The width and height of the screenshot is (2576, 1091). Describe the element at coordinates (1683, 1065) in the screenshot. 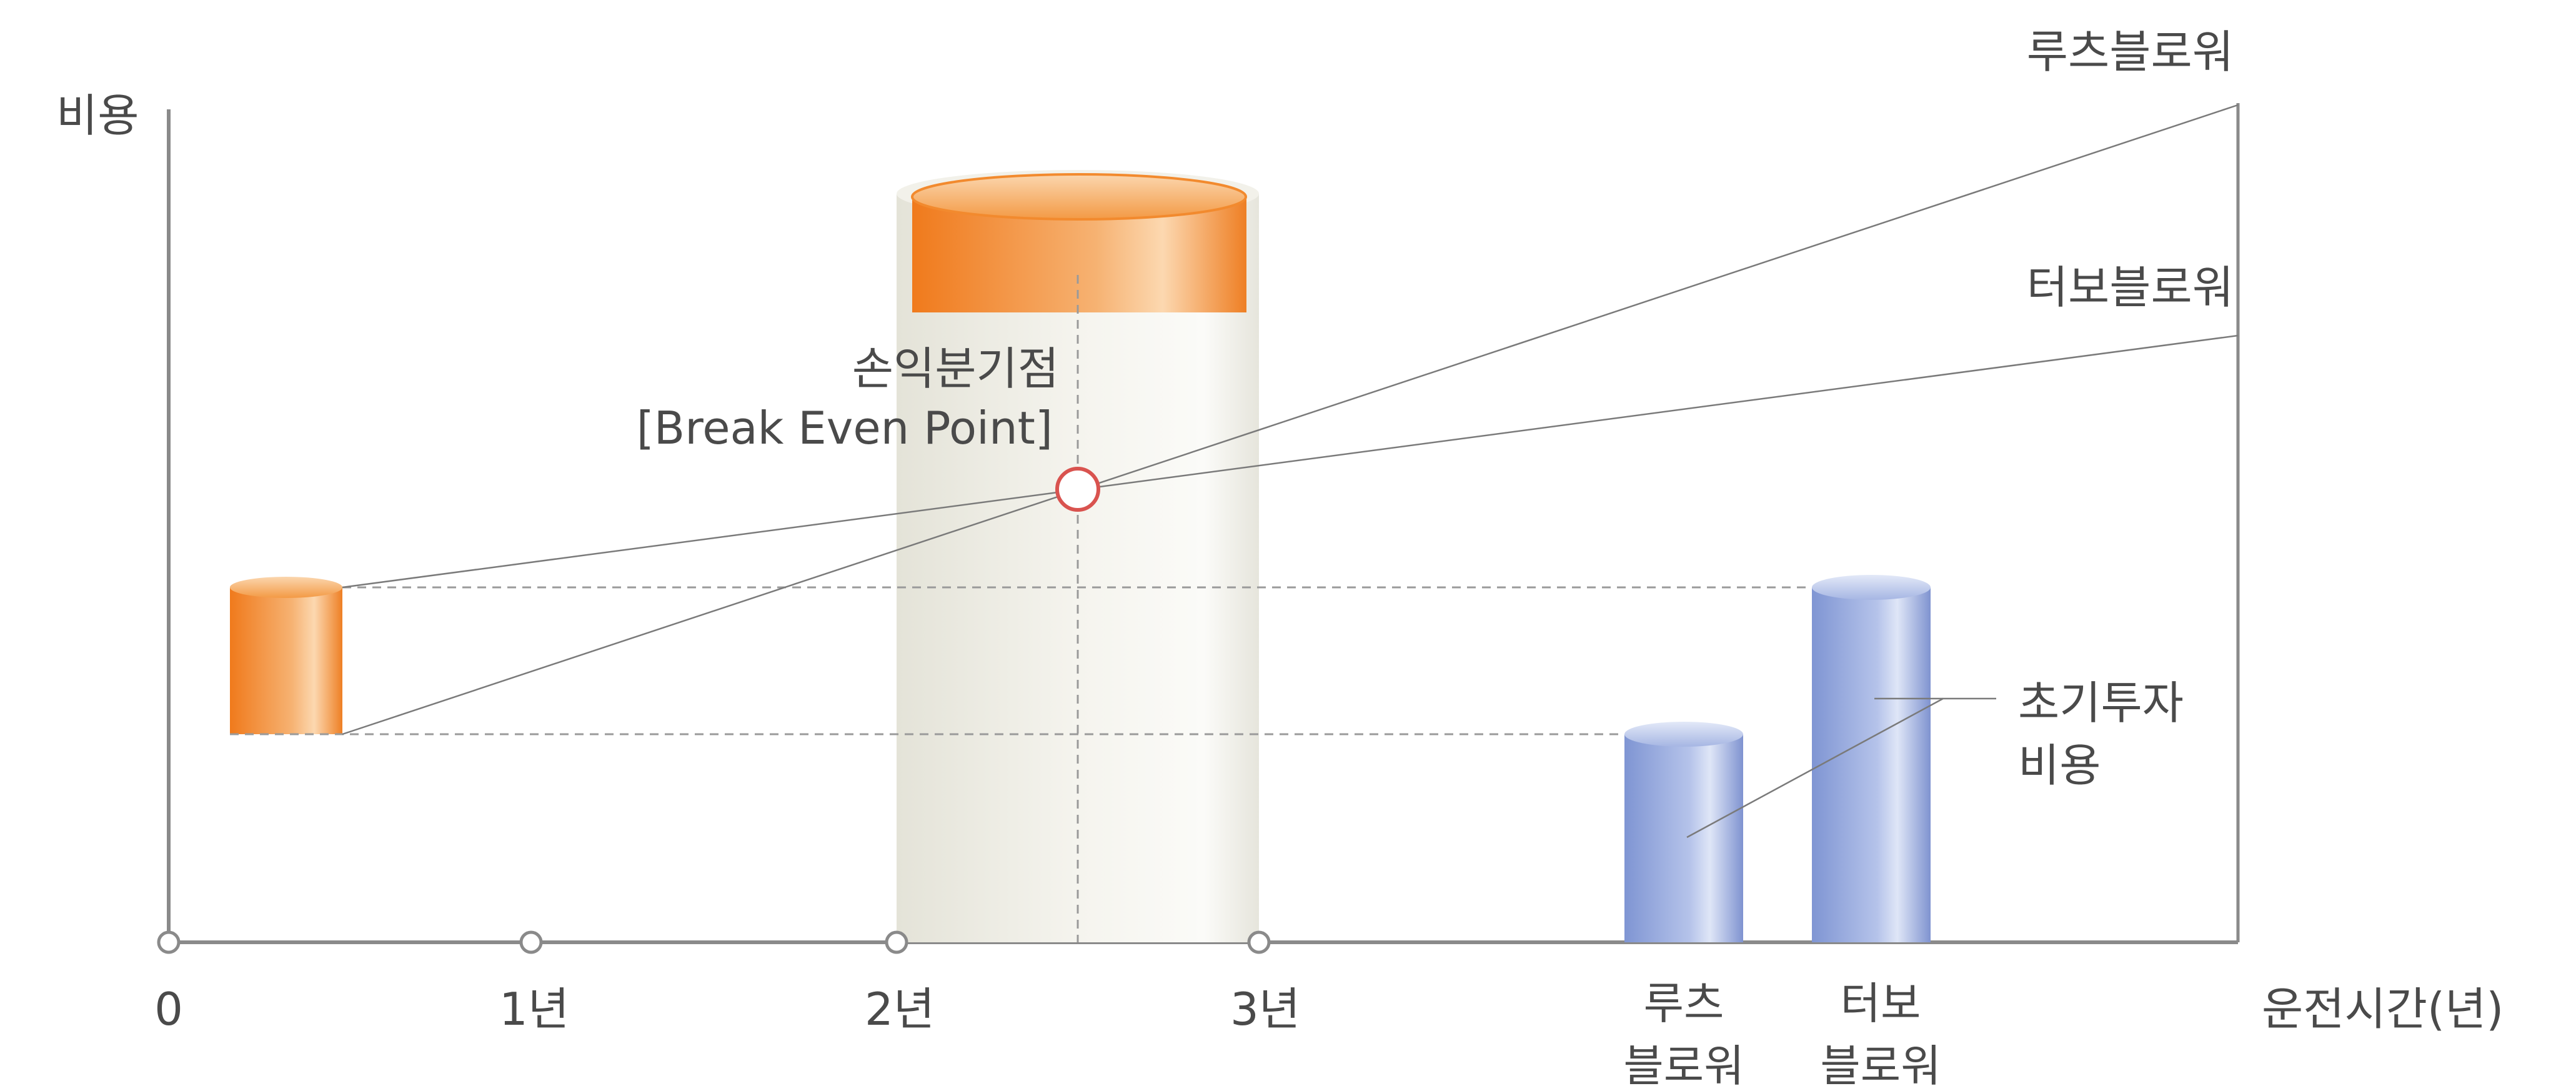

I see `roots-bar-label-line2: 블로워` at that location.